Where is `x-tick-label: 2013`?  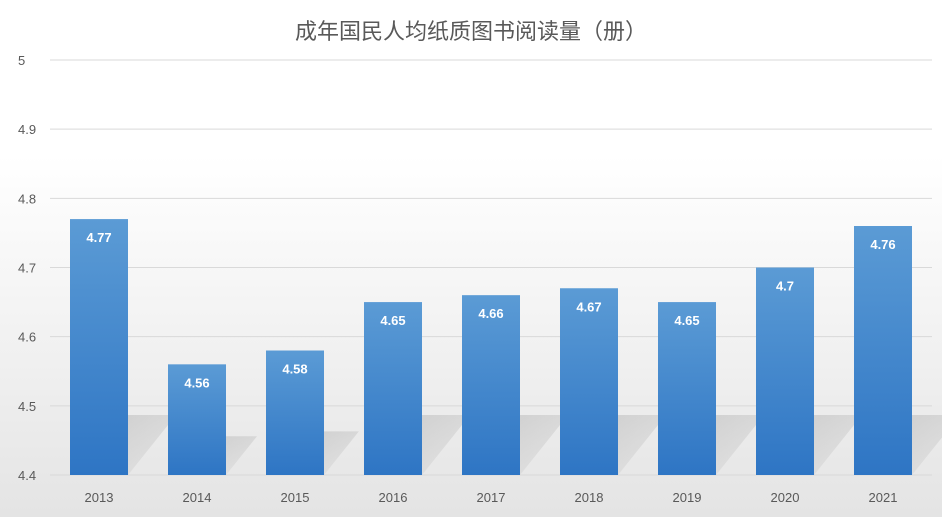 x-tick-label: 2013 is located at coordinates (99, 497).